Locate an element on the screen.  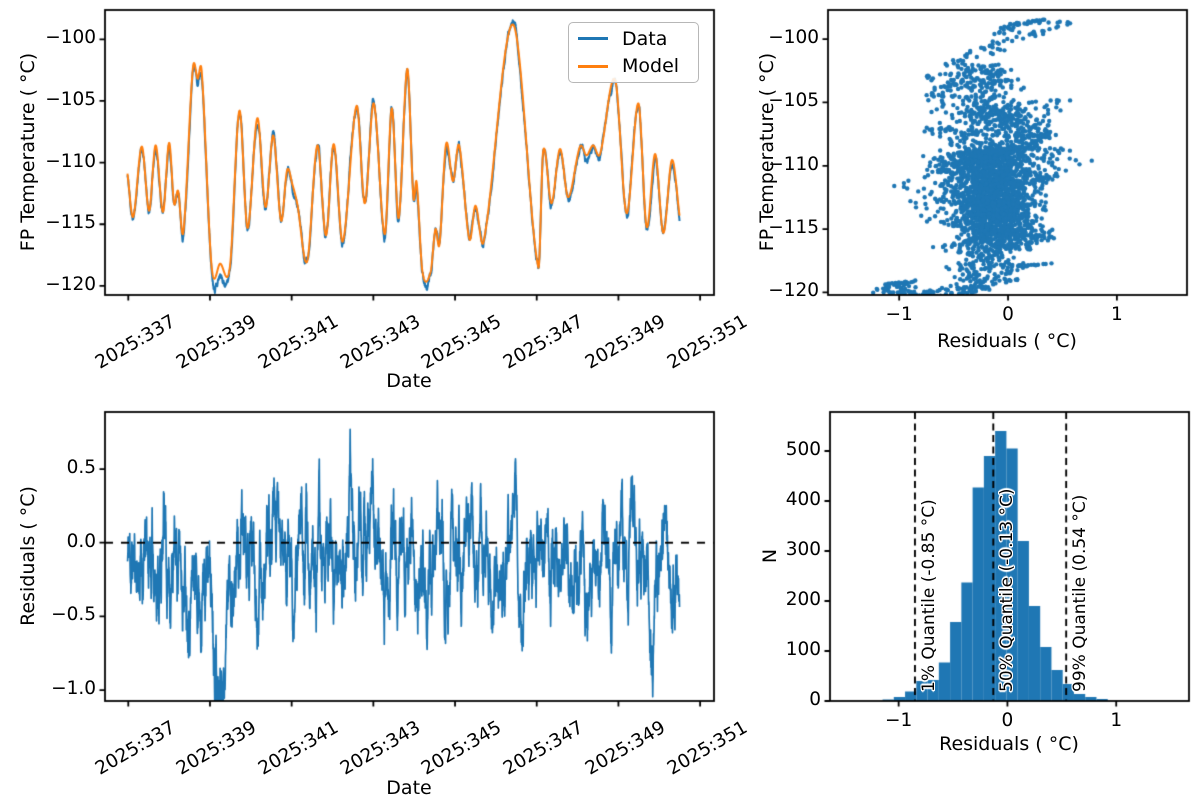
top-left-xlabel: Date is located at coordinates (409, 381).